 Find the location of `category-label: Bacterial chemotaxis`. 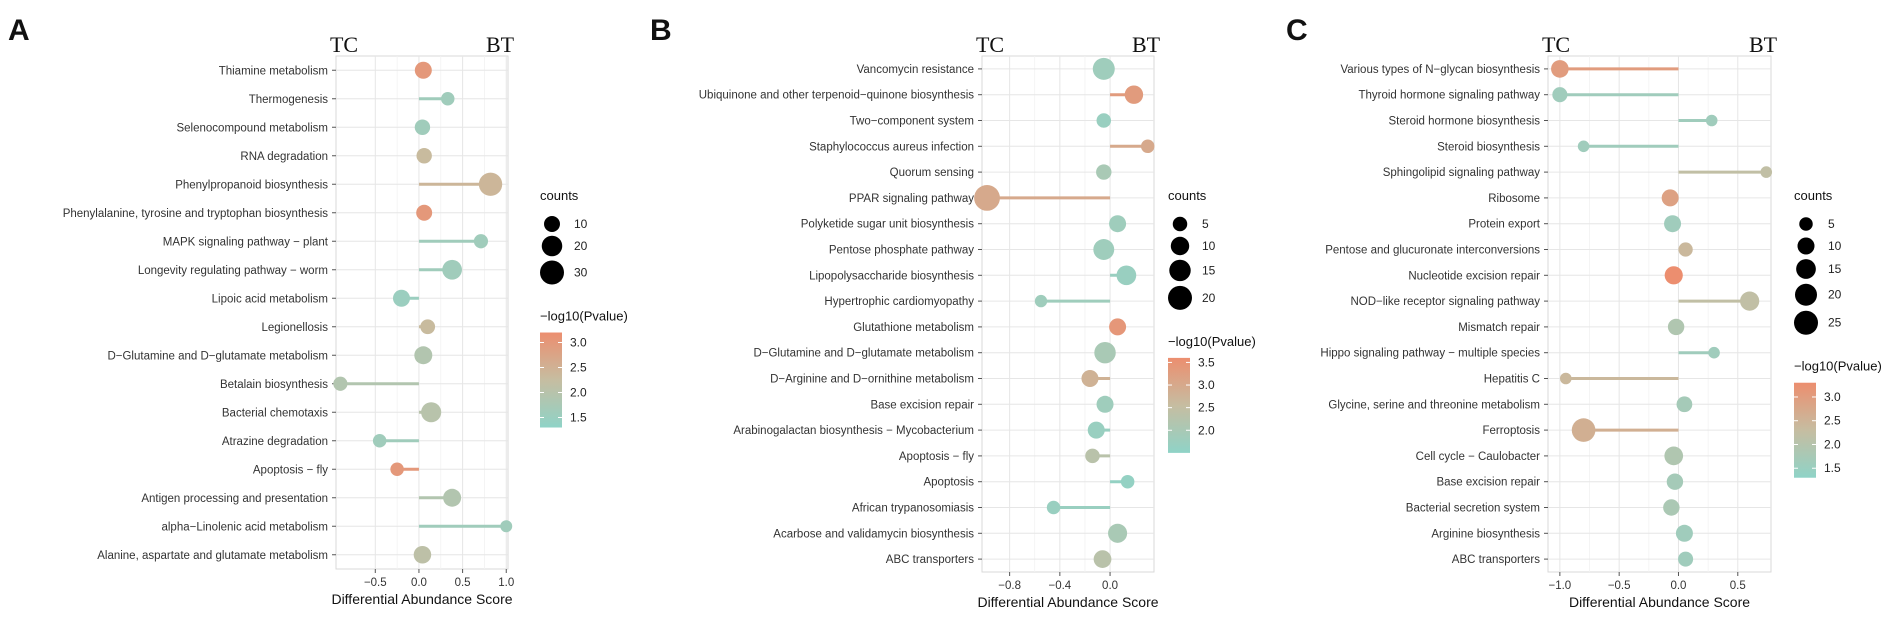

category-label: Bacterial chemotaxis is located at coordinates (275, 413).